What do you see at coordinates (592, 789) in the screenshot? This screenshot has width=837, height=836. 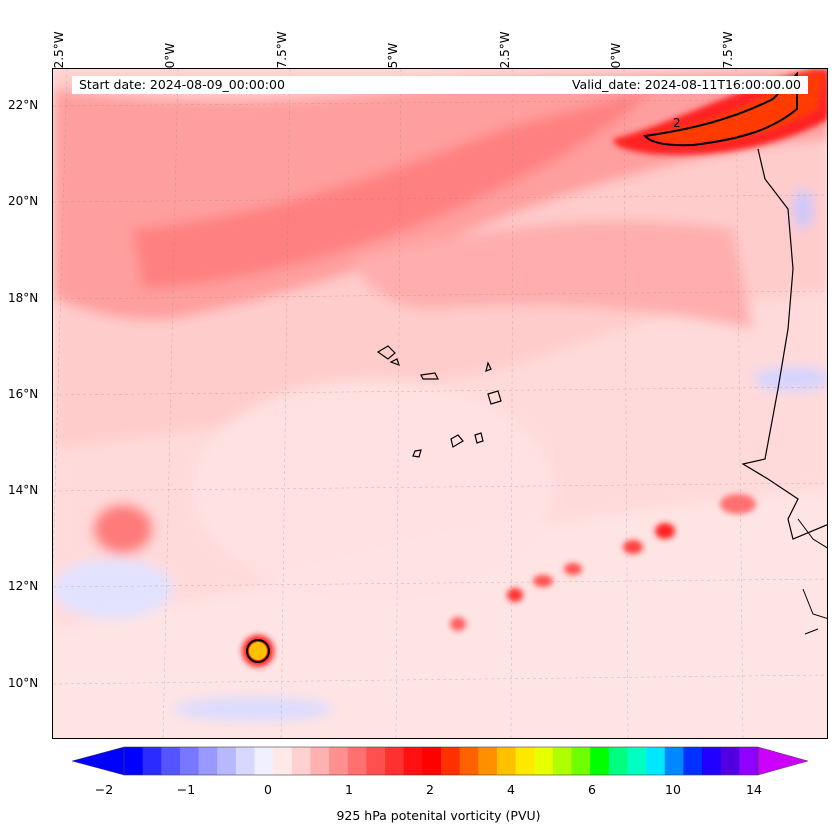 I see `colorbar-tick-6: 6` at bounding box center [592, 789].